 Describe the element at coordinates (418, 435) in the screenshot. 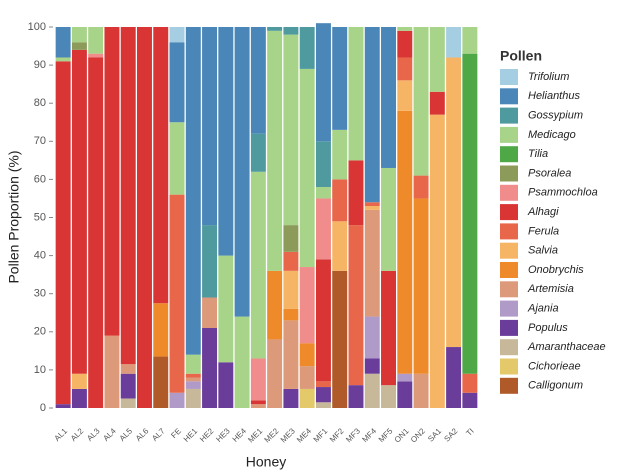

I see `x-tick-label: ON2` at that location.